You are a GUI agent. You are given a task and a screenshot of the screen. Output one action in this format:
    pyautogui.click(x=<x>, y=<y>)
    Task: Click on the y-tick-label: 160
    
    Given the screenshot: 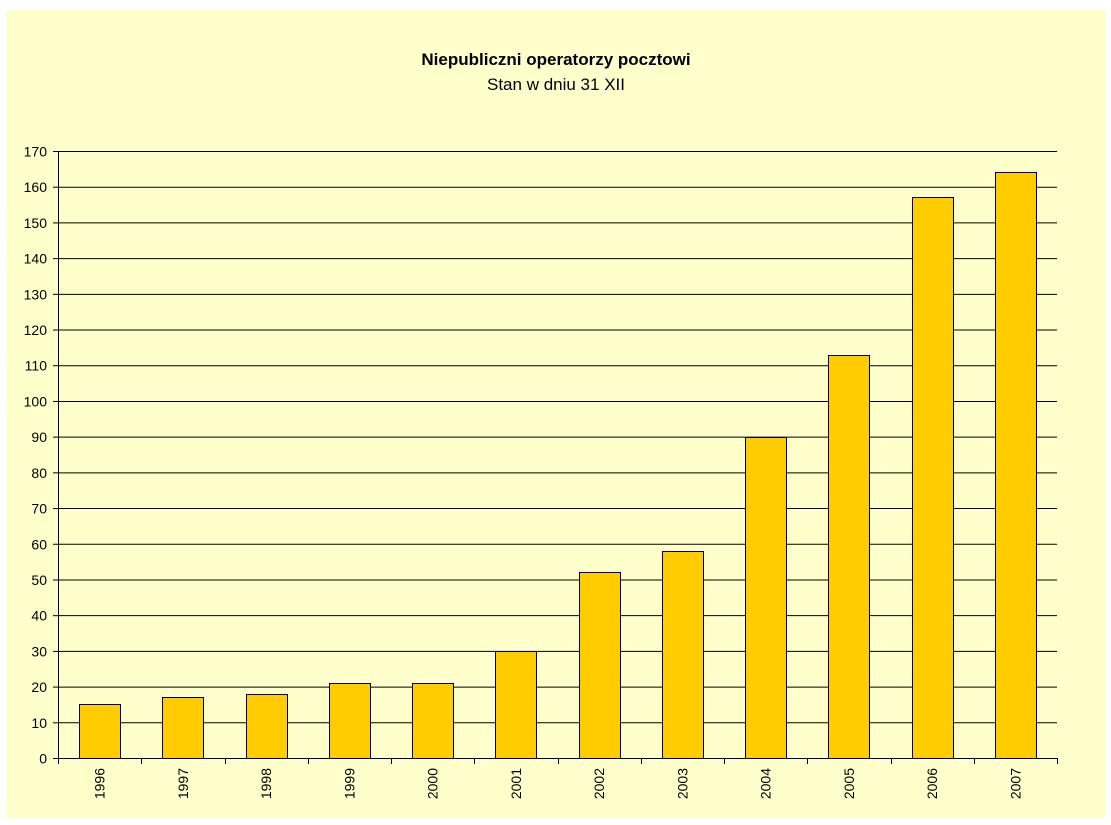 What is the action you would take?
    pyautogui.click(x=36, y=187)
    